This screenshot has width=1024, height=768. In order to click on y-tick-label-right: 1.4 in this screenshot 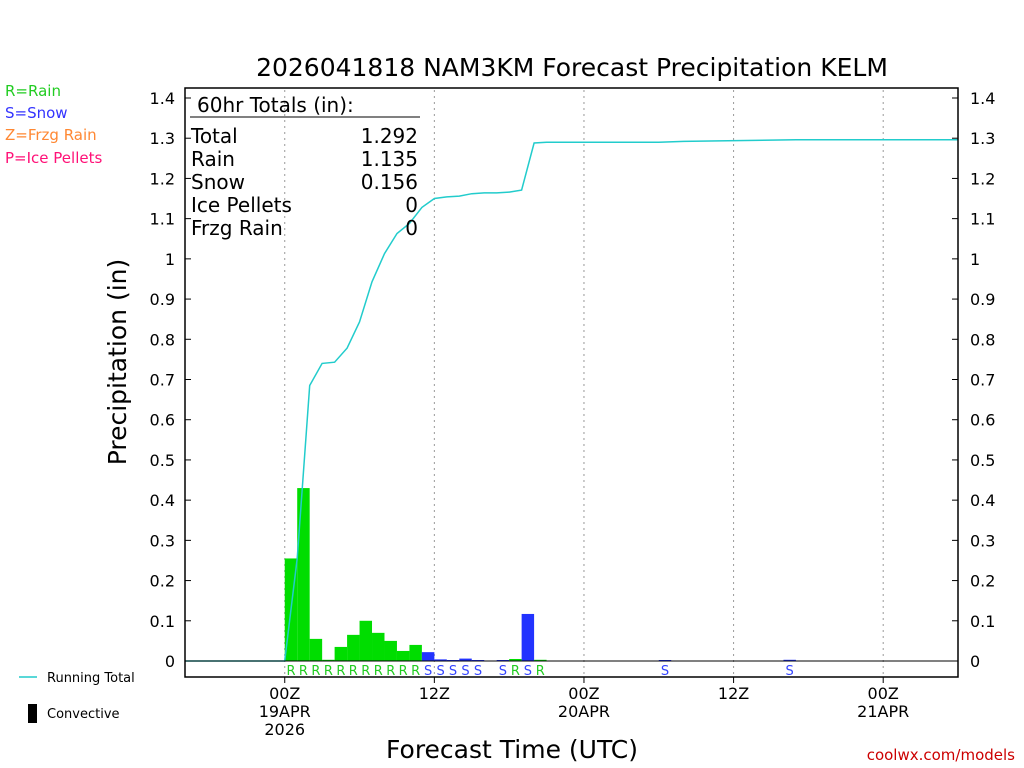, I will do `click(982, 98)`.